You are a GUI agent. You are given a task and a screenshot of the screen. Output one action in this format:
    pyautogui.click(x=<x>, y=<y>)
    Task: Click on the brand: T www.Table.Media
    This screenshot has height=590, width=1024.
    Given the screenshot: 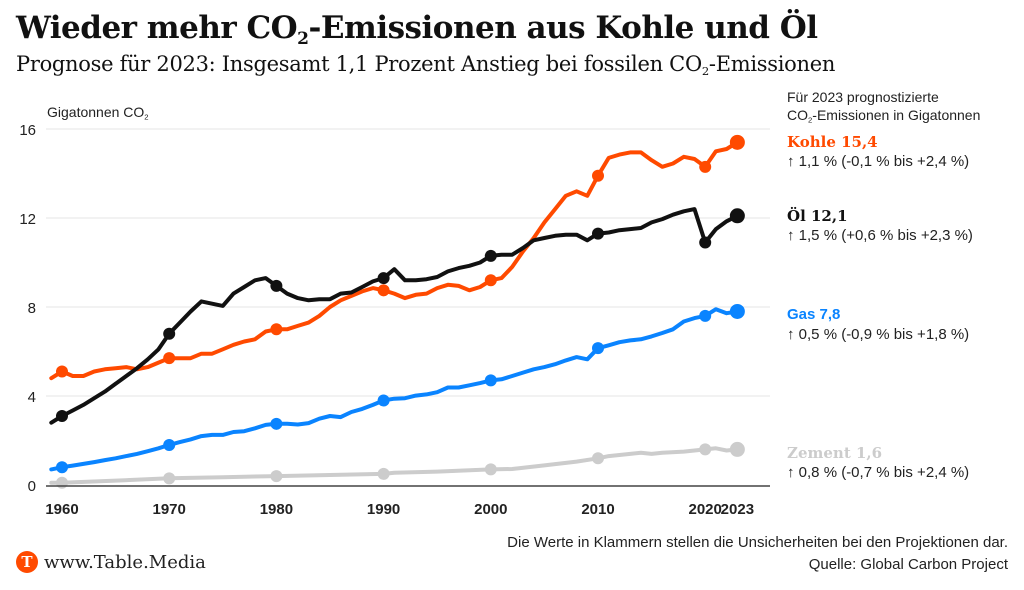 What is the action you would take?
    pyautogui.click(x=111, y=562)
    